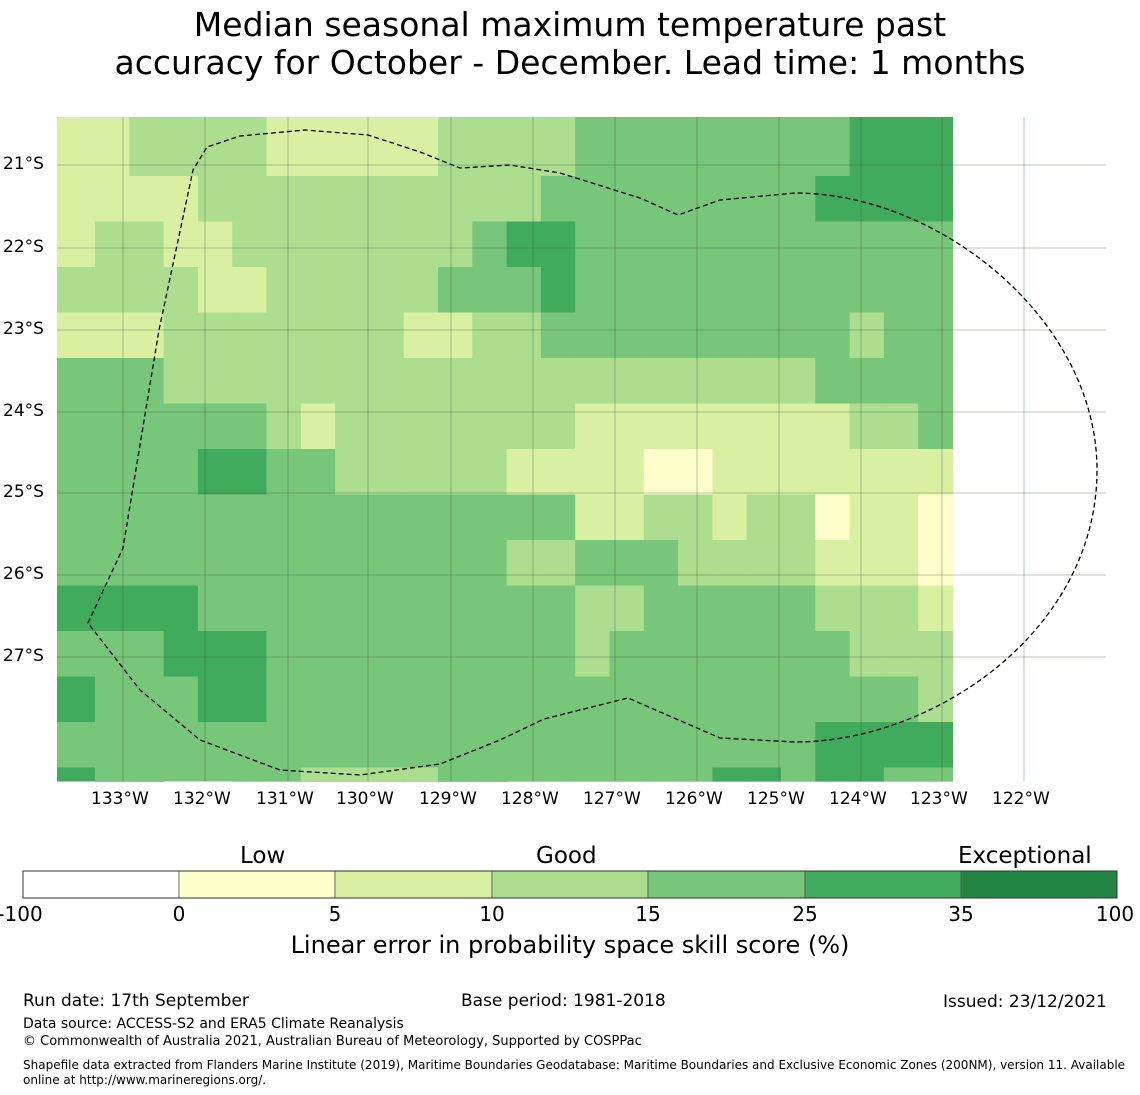 This screenshot has width=1140, height=1095. What do you see at coordinates (1021, 799) in the screenshot?
I see `longitude-label: 122°W` at bounding box center [1021, 799].